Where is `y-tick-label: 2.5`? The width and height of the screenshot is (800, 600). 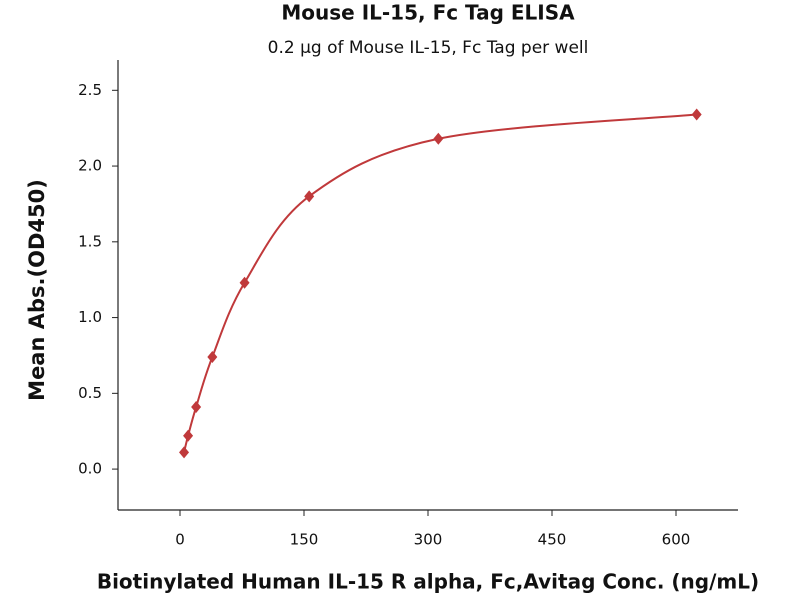 y-tick-label: 2.5 is located at coordinates (90, 90).